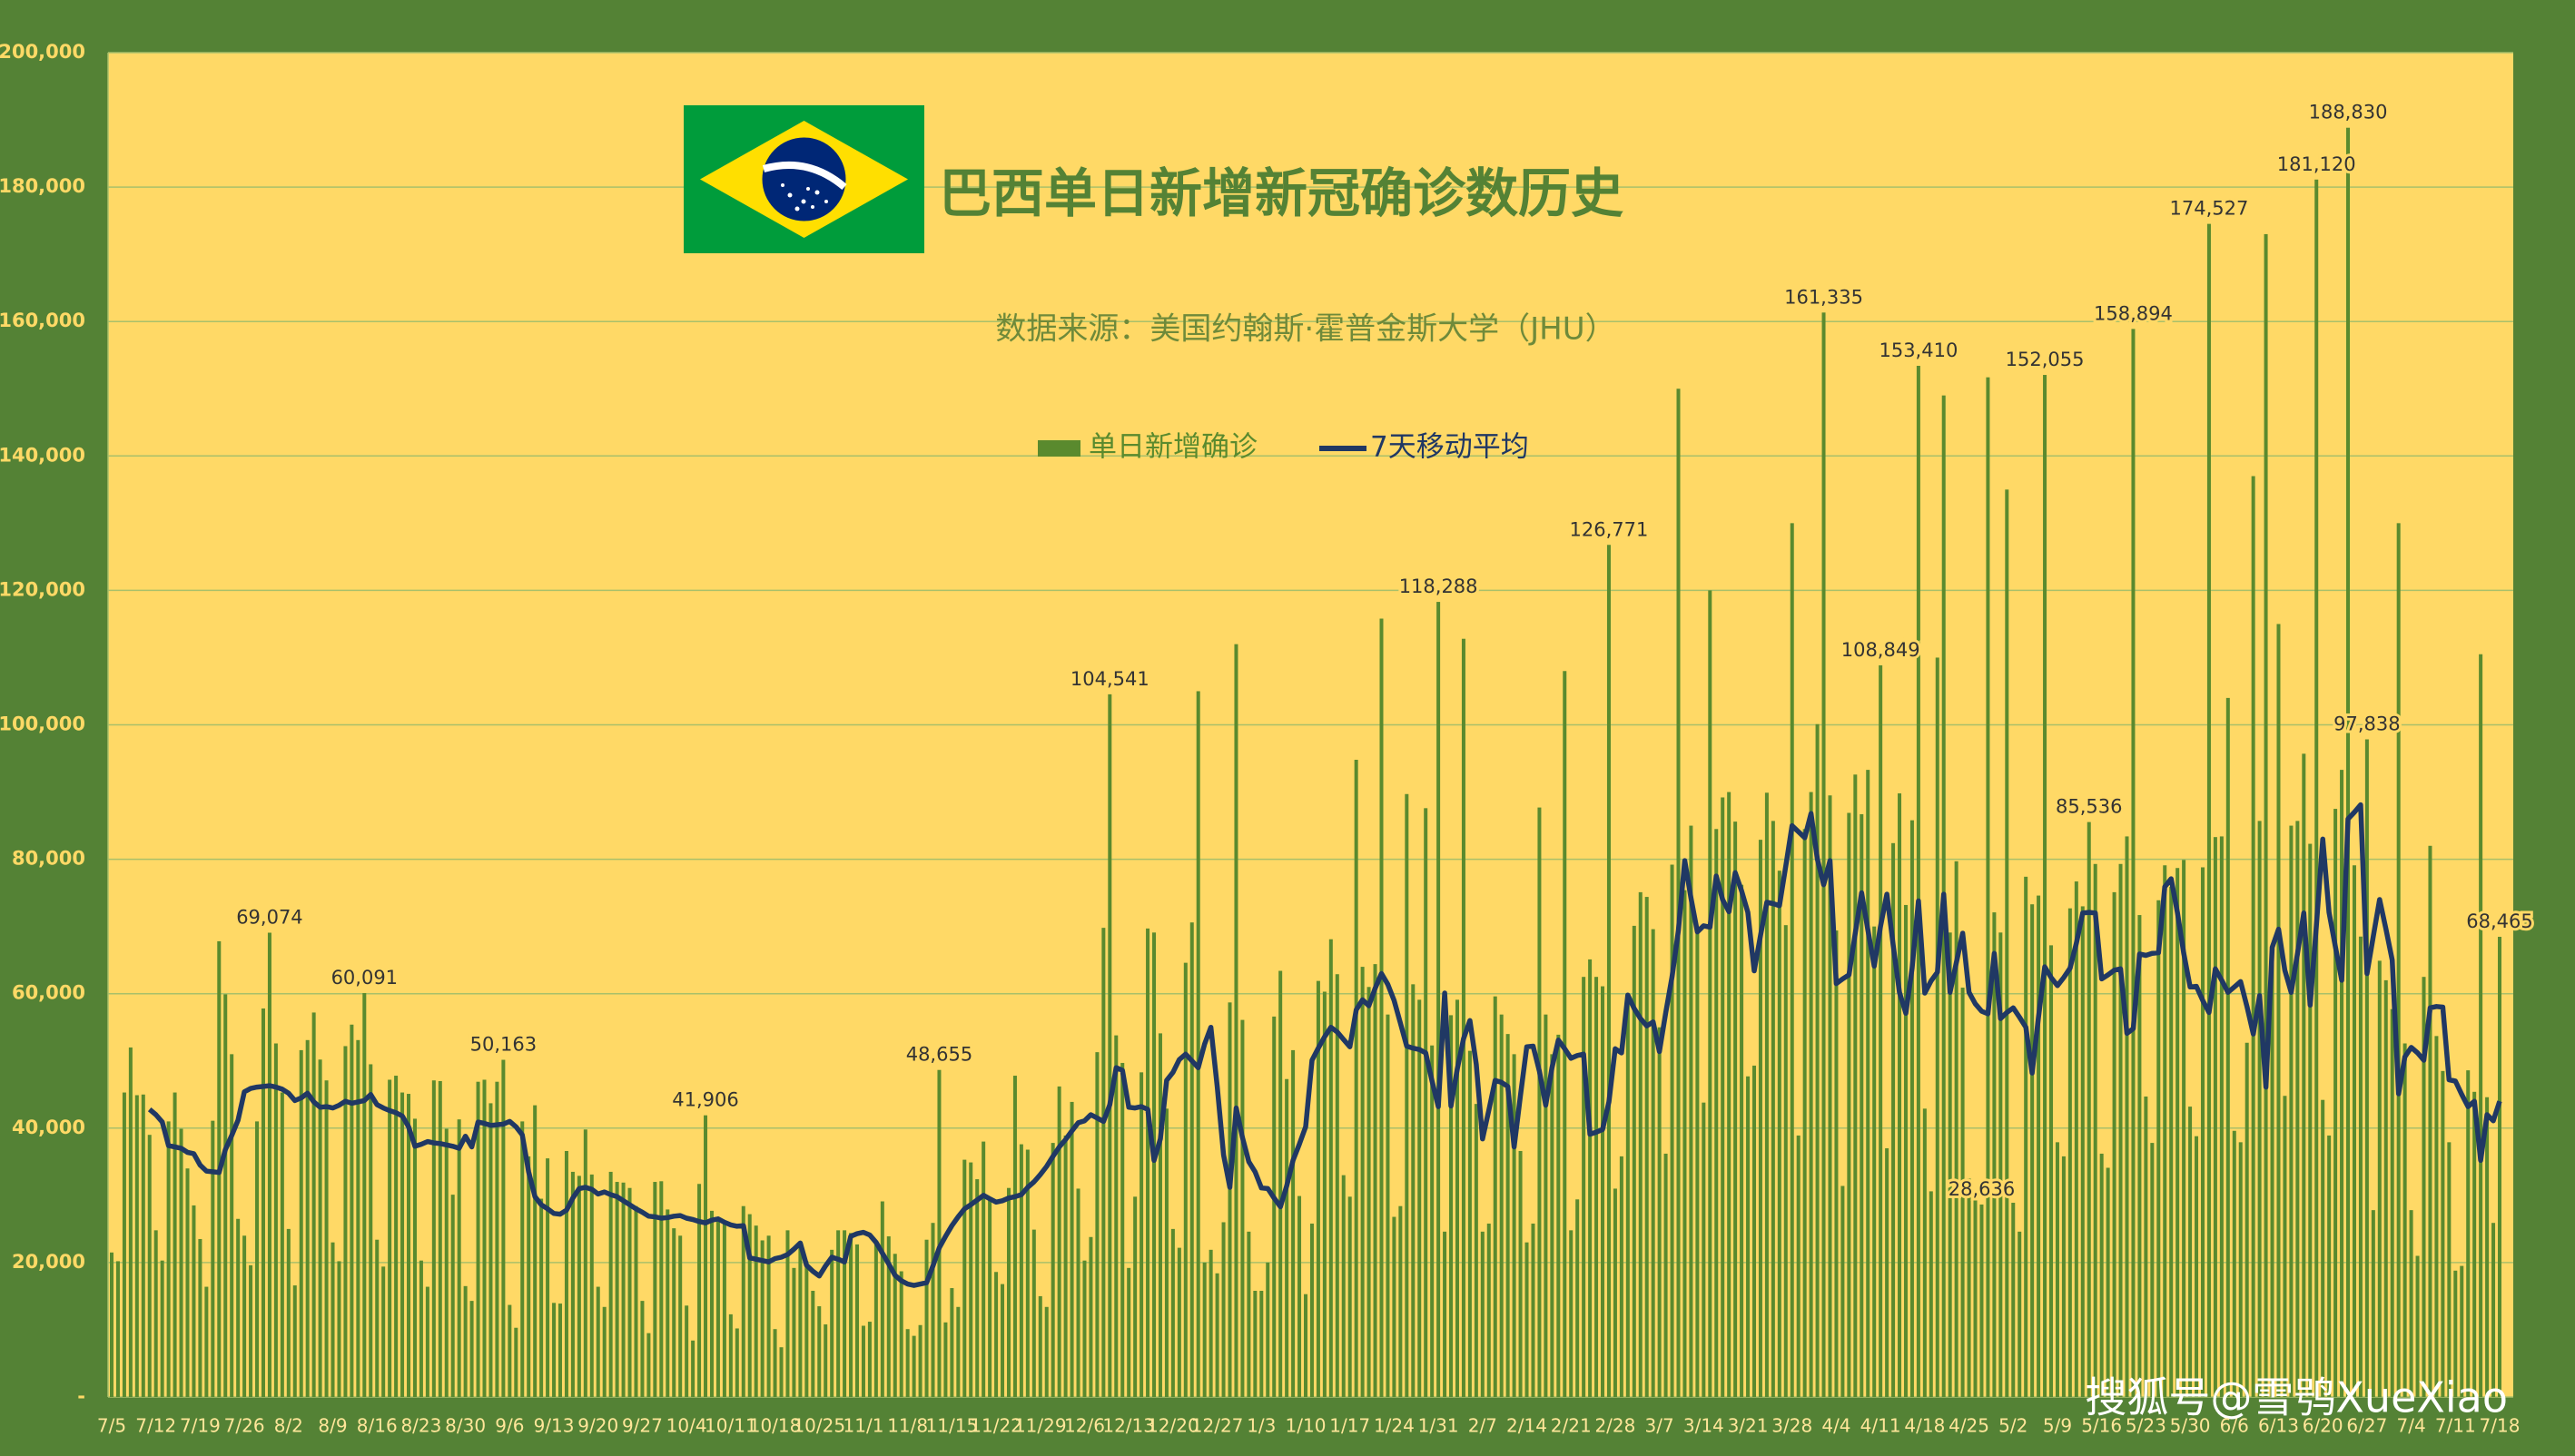 Image resolution: width=2575 pixels, height=1456 pixels. I want to click on x-tick-label: 1/17, so click(1349, 1426).